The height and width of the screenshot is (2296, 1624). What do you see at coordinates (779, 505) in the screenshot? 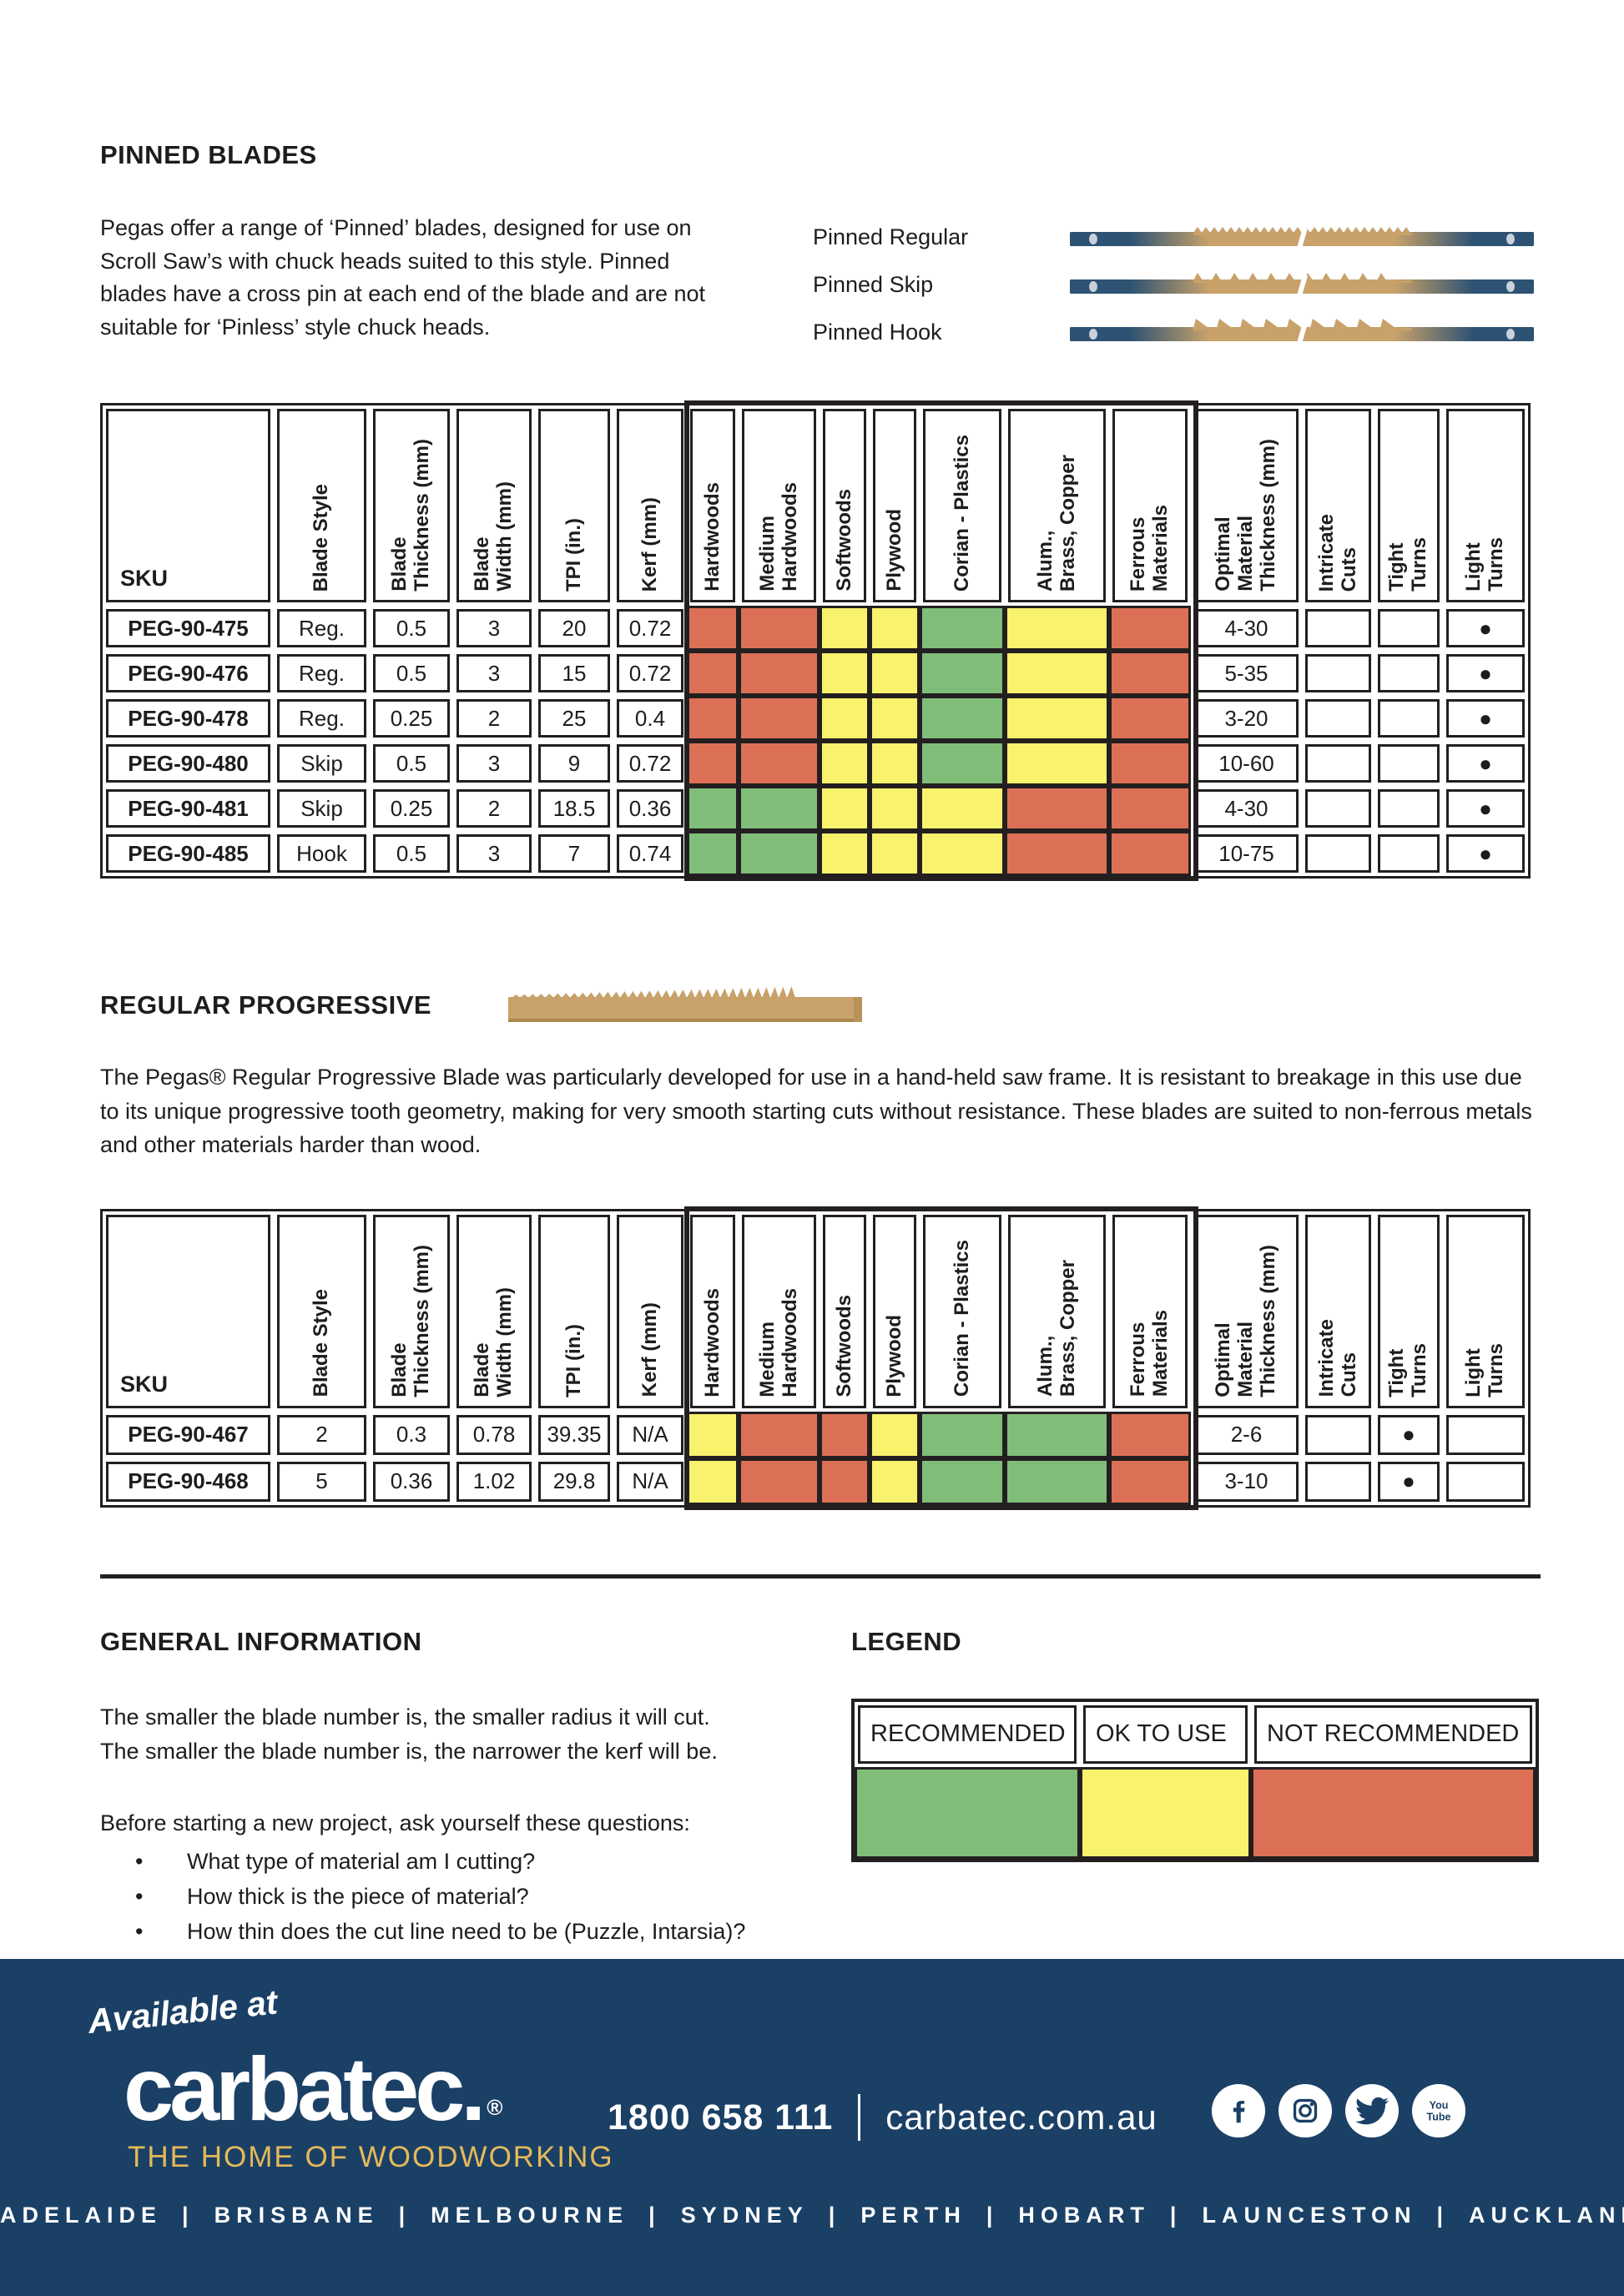
I see `column-header: Medium Hardwoods` at bounding box center [779, 505].